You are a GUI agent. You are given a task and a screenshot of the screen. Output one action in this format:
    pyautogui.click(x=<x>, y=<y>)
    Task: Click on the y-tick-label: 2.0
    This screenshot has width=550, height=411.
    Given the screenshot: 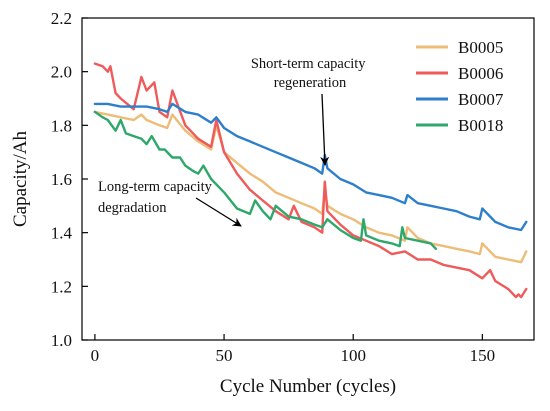 What is the action you would take?
    pyautogui.click(x=61, y=72)
    